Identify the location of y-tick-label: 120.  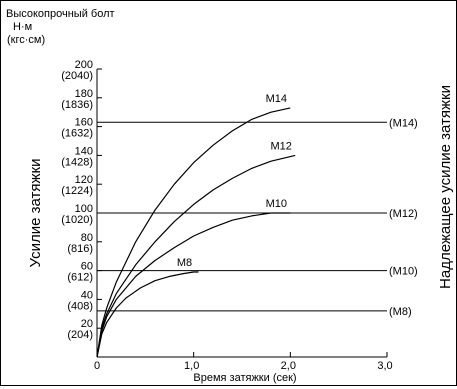
(84, 180).